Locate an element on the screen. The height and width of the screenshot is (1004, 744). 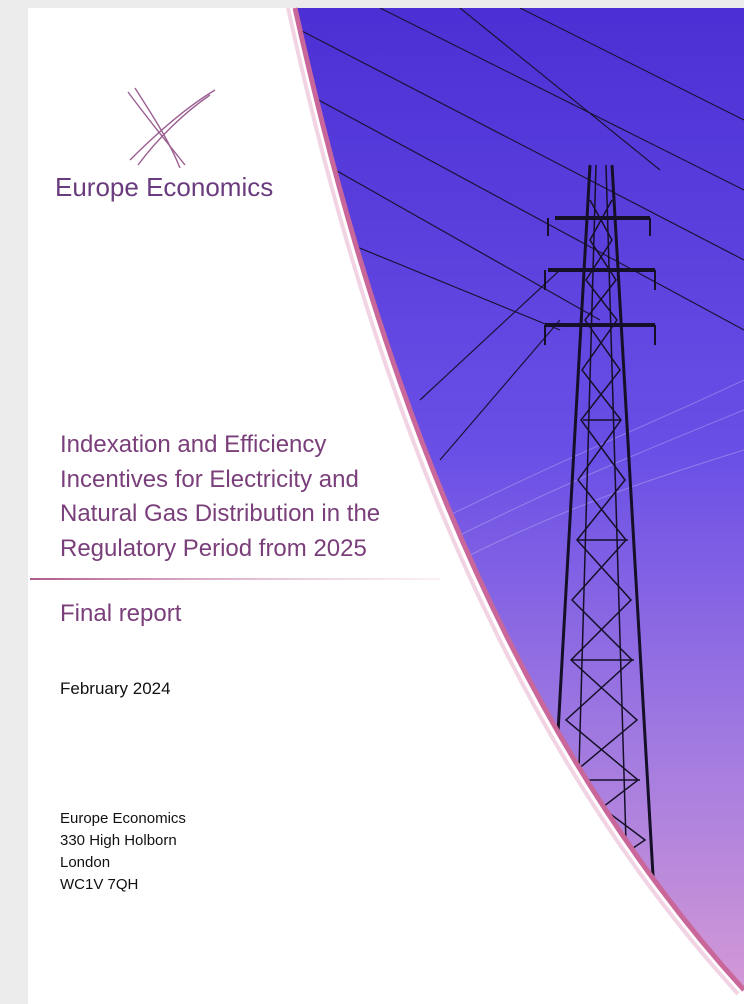
address-line: Europe Economics is located at coordinates (123, 818).